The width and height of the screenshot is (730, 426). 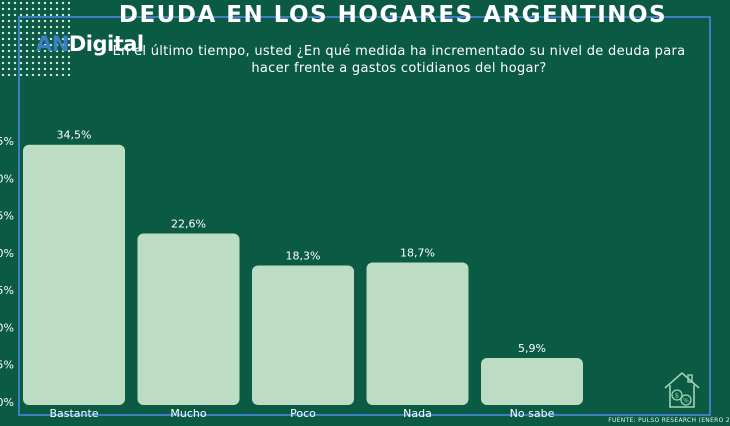 What do you see at coordinates (35, 38) in the screenshot?
I see `dot-pattern-decoration` at bounding box center [35, 38].